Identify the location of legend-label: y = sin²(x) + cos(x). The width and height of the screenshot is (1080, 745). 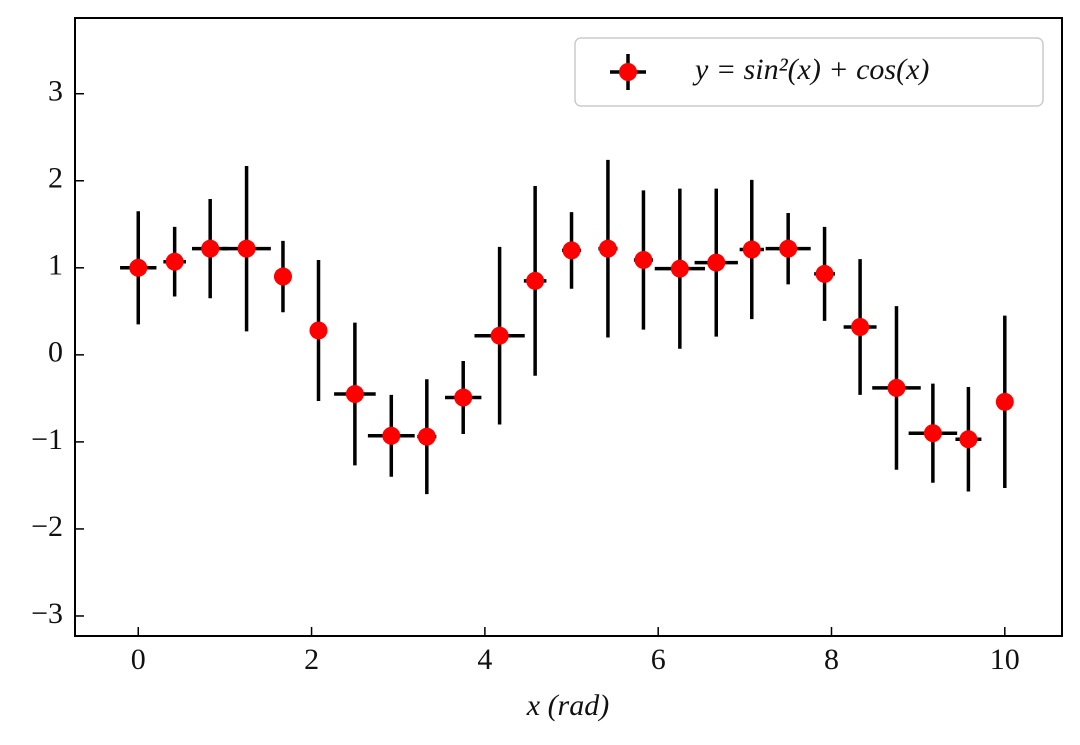
(810, 69).